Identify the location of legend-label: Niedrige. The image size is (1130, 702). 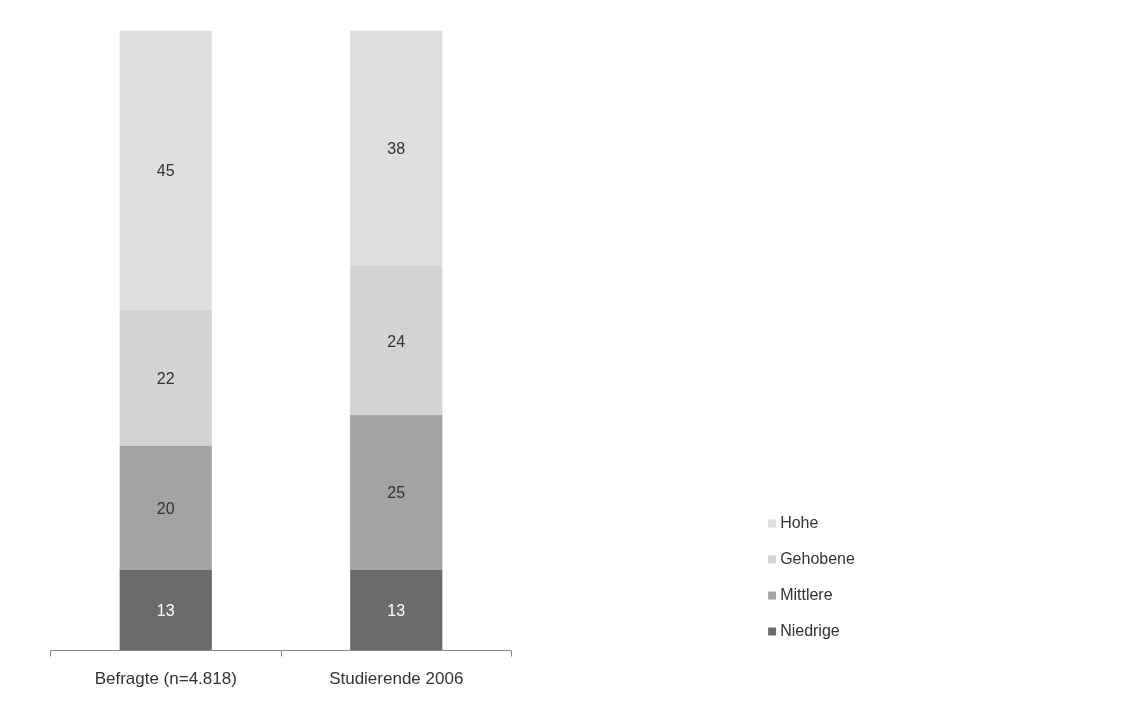
(810, 631).